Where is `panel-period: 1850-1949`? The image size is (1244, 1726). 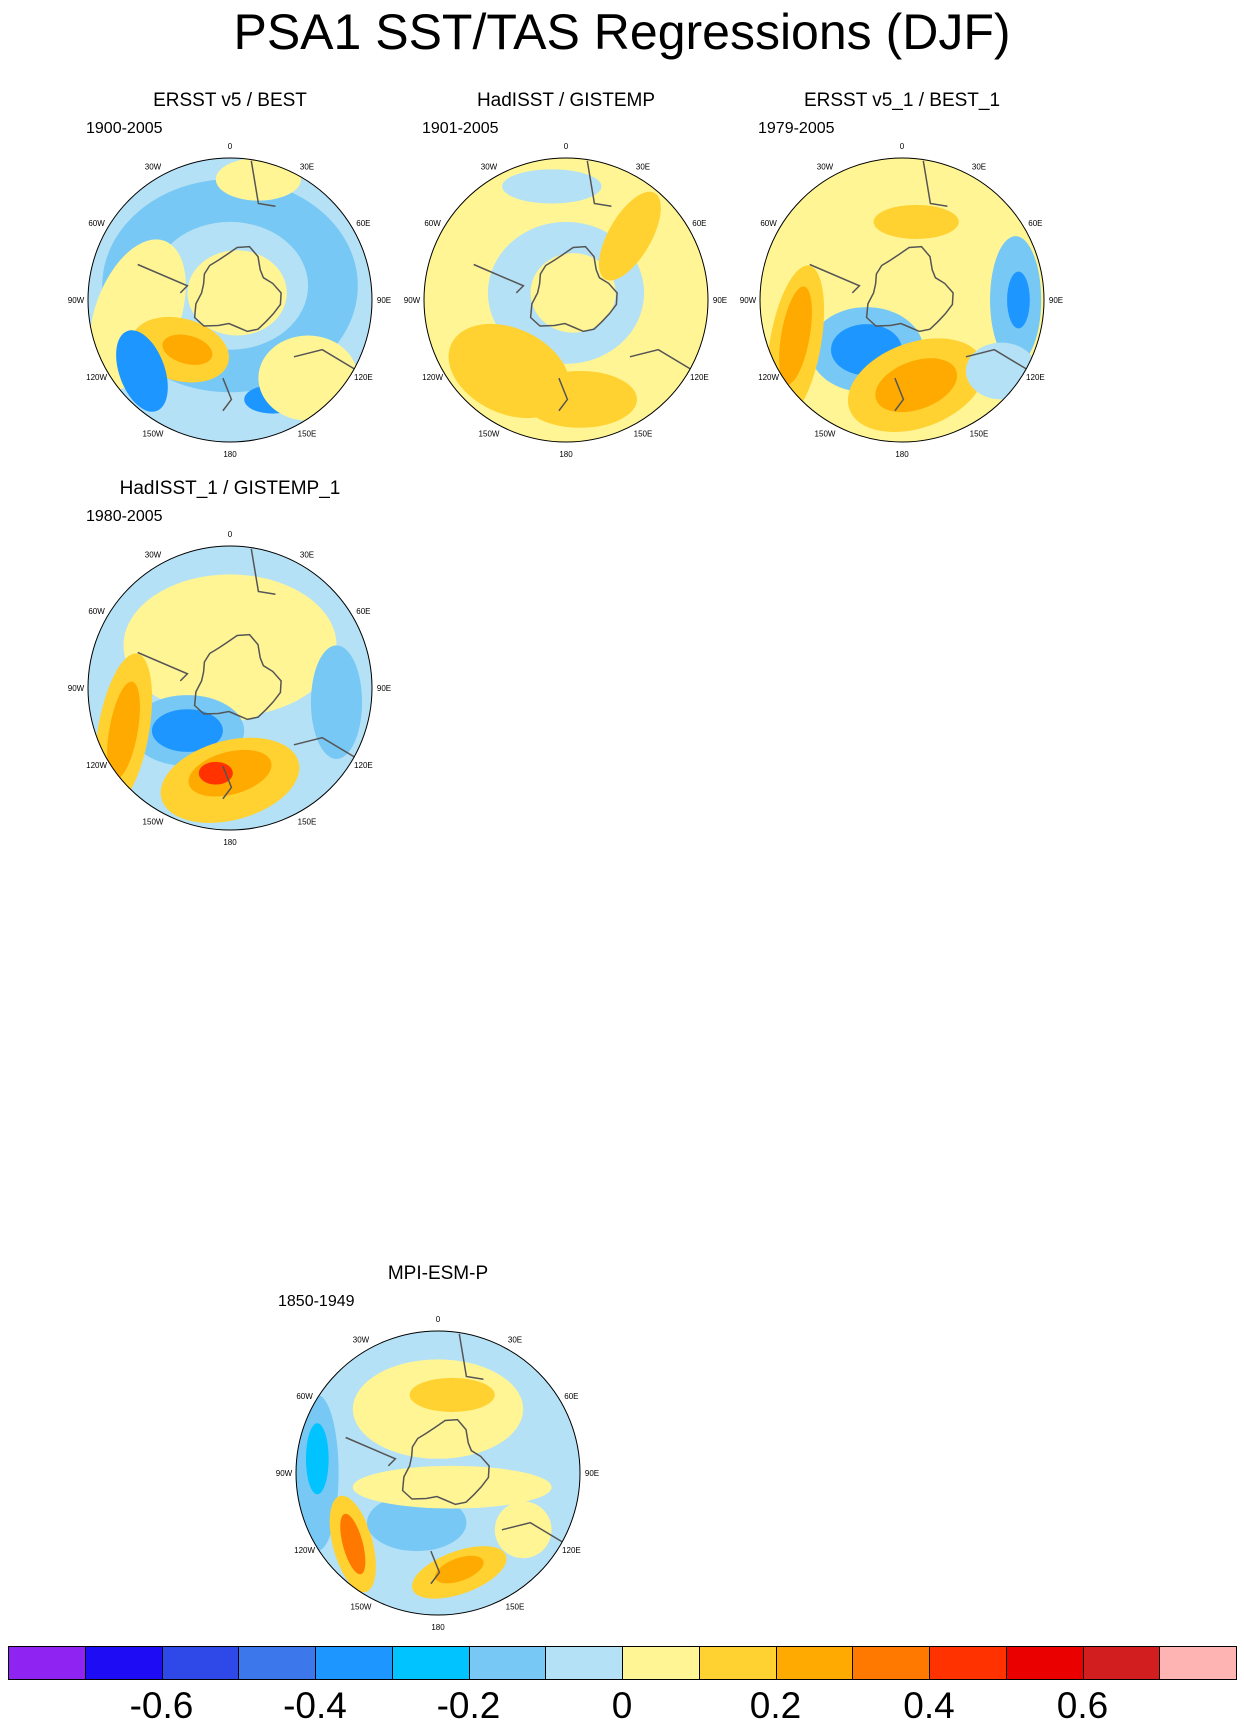 panel-period: 1850-1949 is located at coordinates (316, 1301).